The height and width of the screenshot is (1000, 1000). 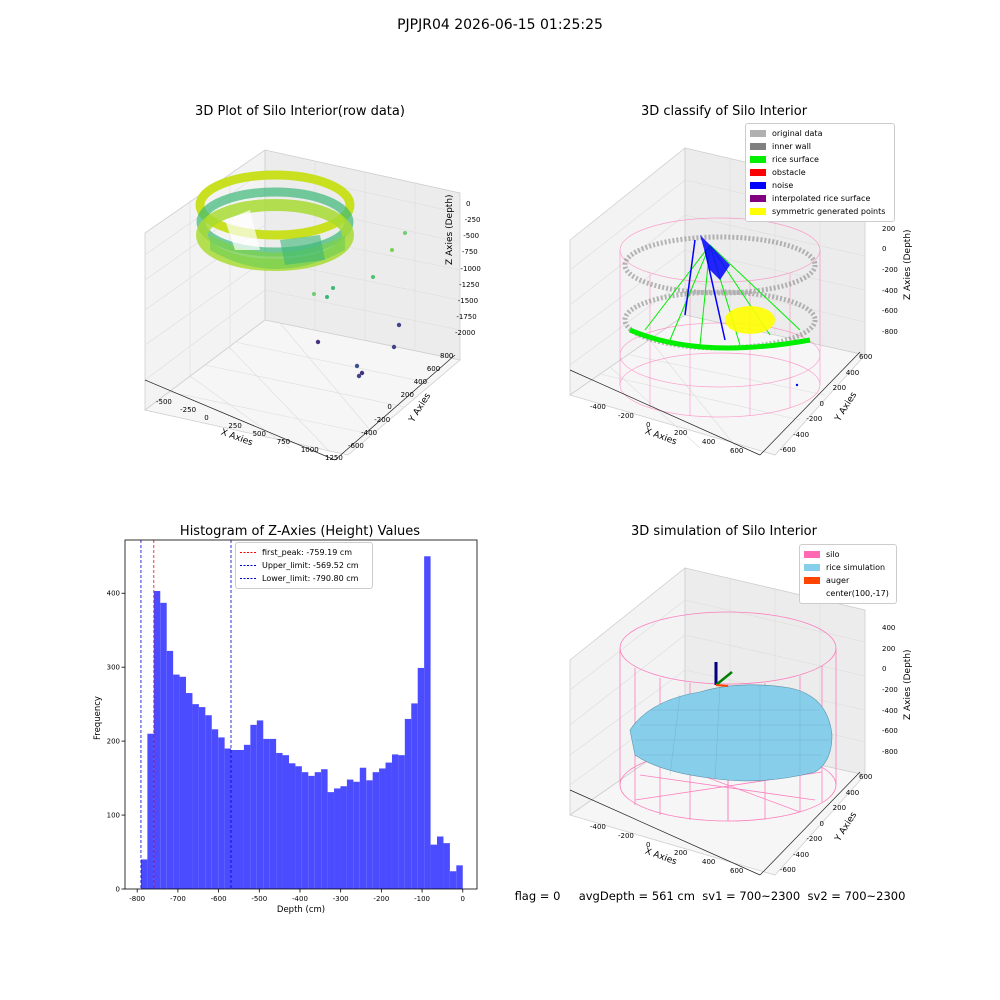 What do you see at coordinates (812, 580) in the screenshot?
I see `simulation-legend-swatch` at bounding box center [812, 580].